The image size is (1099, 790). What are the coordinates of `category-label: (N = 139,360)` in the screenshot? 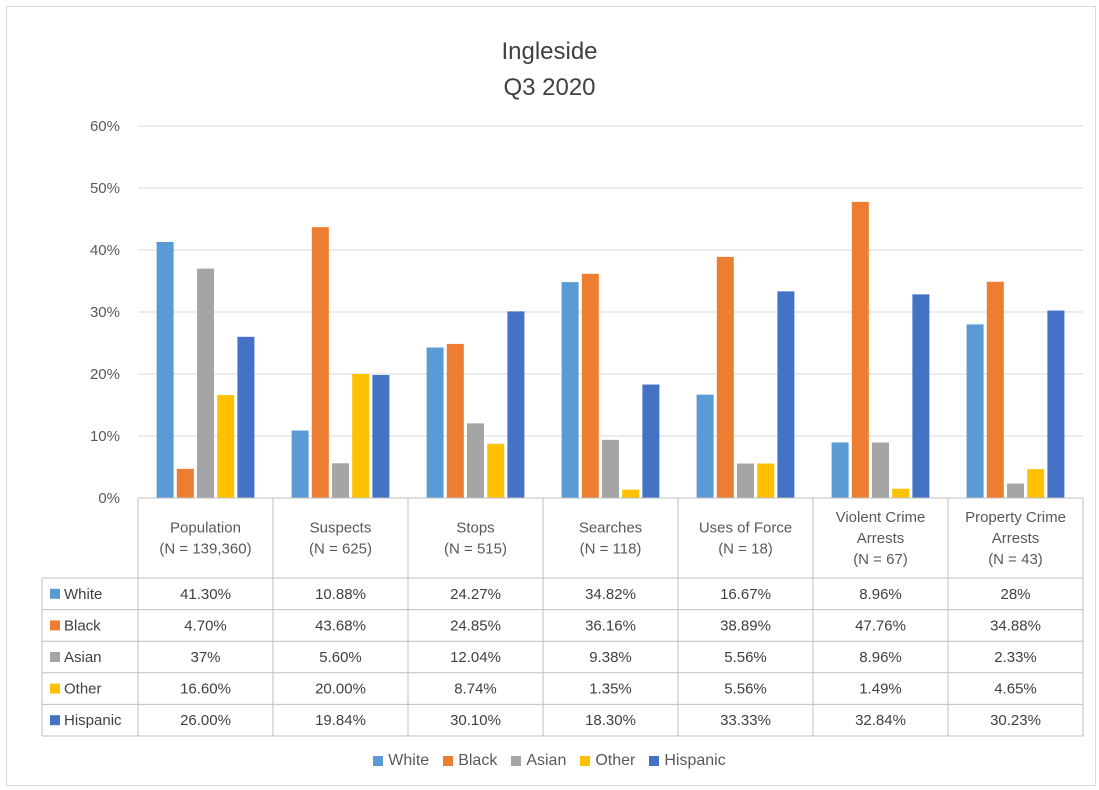 It's located at (205, 549).